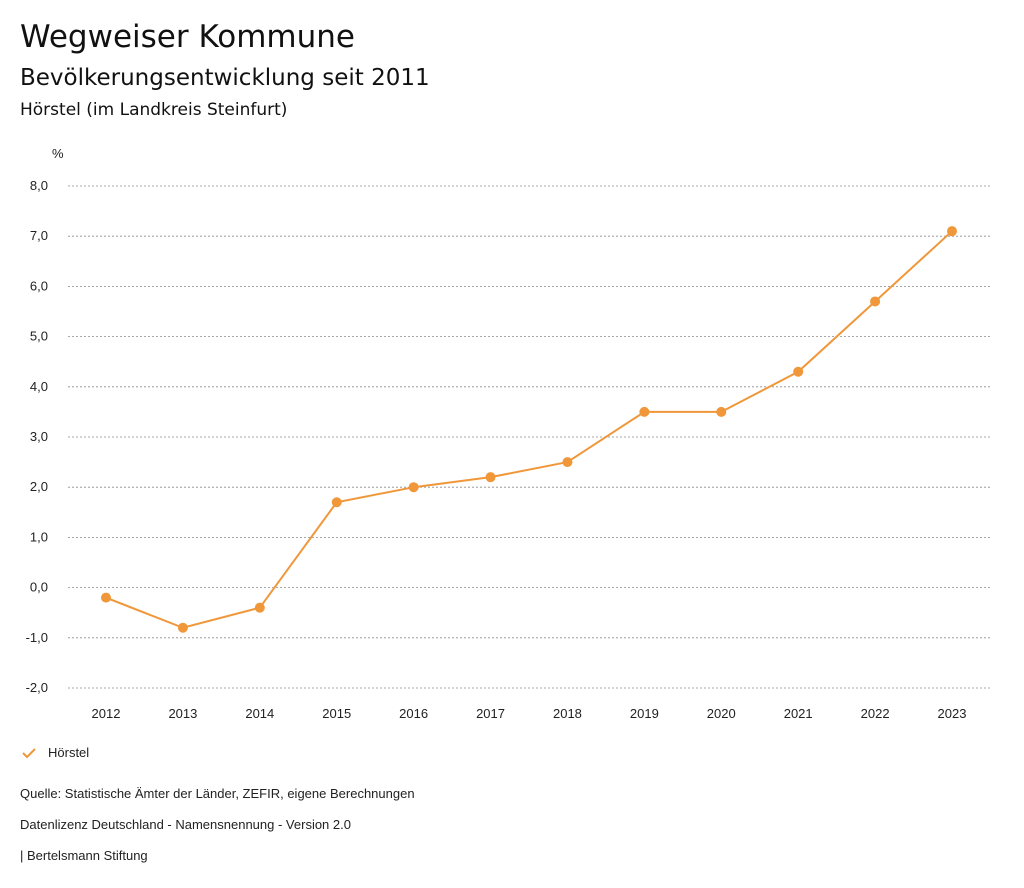 The image size is (1024, 888). Describe the element at coordinates (567, 713) in the screenshot. I see `x-tick-label: 2018` at that location.